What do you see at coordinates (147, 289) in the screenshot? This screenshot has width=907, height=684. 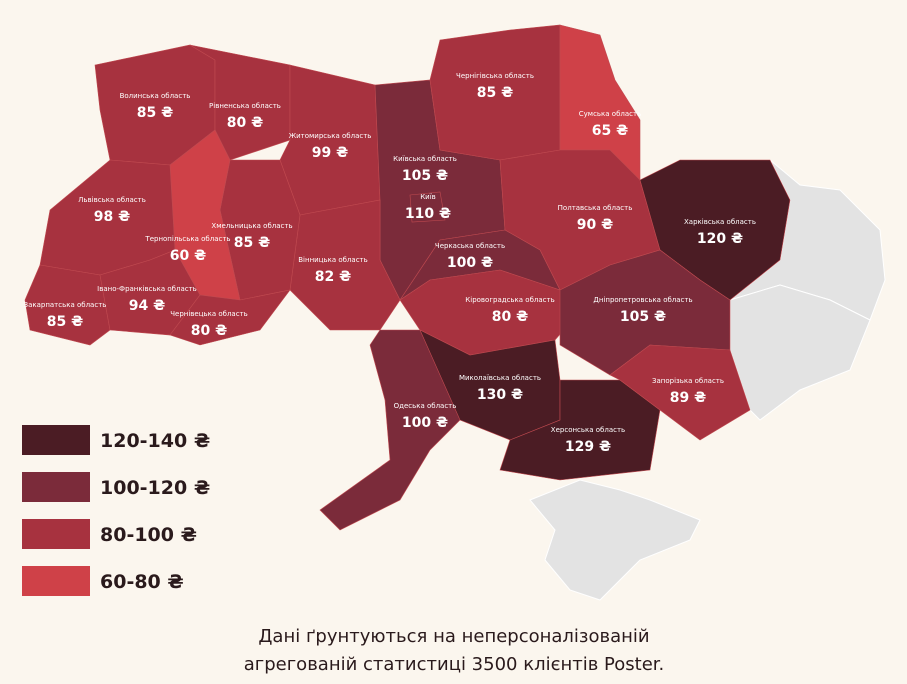 I see `region-name: Івано-Франківська область` at bounding box center [147, 289].